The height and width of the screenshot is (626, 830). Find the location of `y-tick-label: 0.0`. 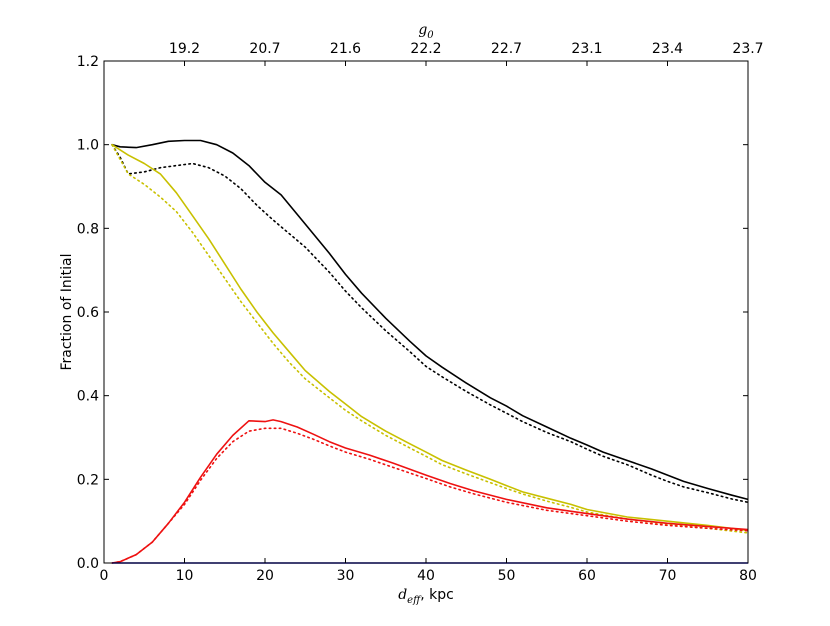

y-tick-label: 0.0 is located at coordinates (88, 564).